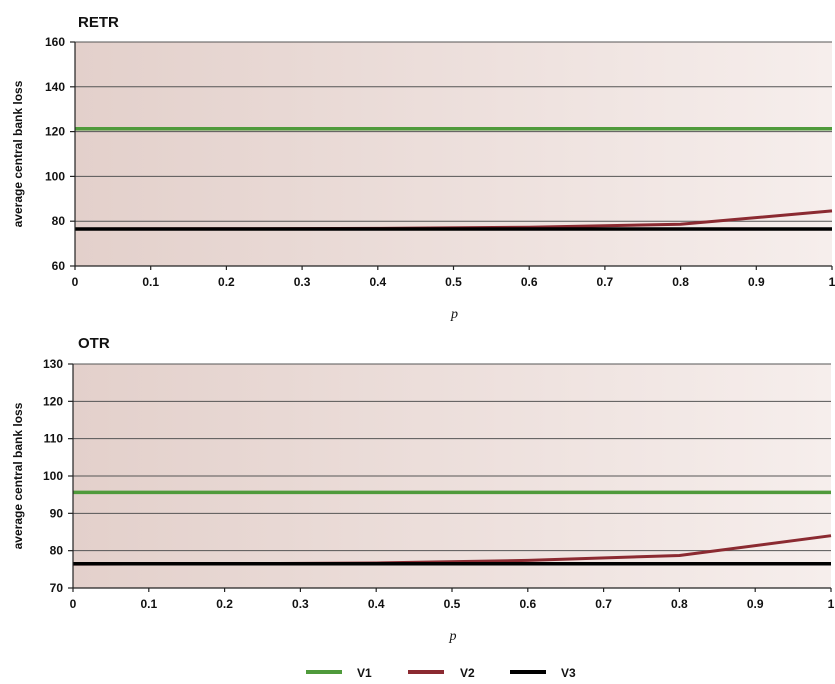  I want to click on y-tick-label: 130, so click(53, 364).